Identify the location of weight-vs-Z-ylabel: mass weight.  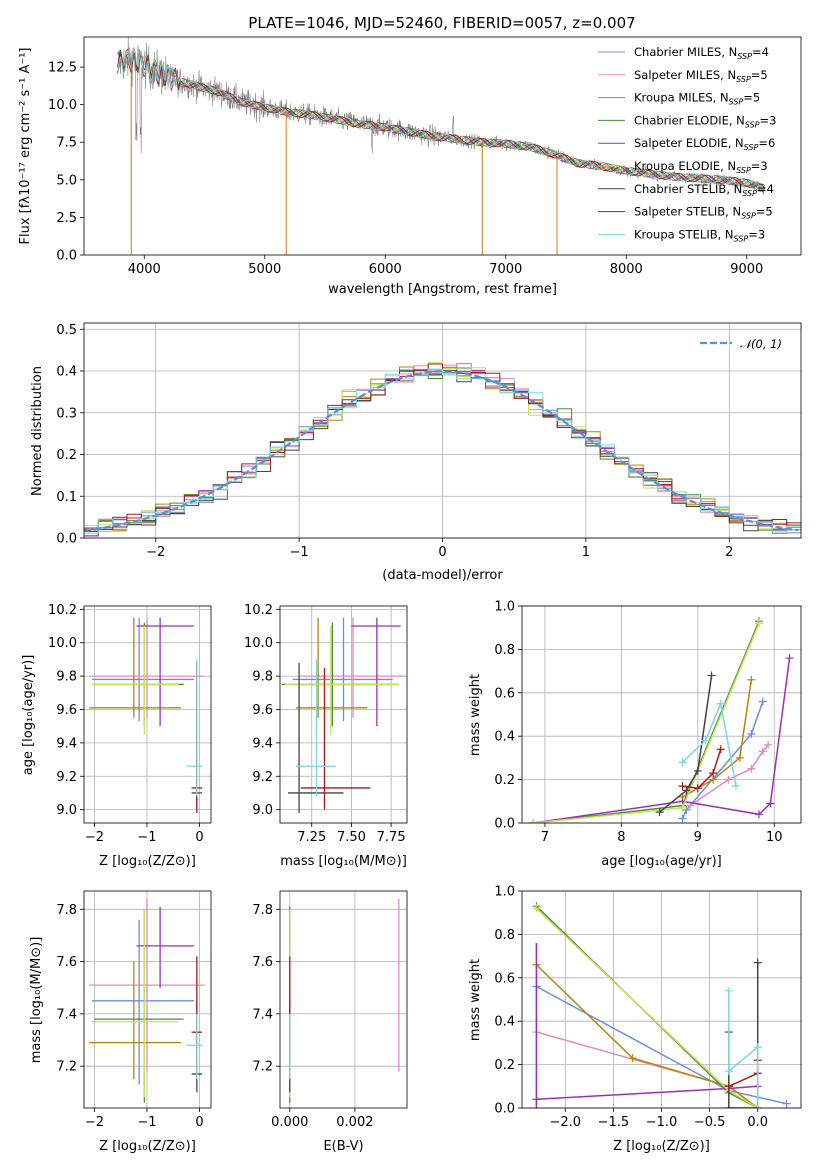
(475, 1000).